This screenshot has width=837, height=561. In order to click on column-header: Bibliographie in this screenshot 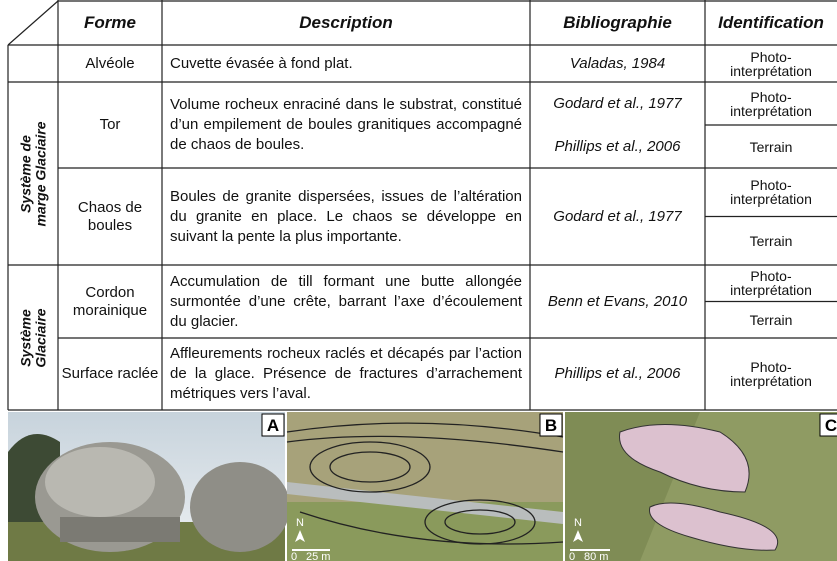, I will do `click(617, 22)`.